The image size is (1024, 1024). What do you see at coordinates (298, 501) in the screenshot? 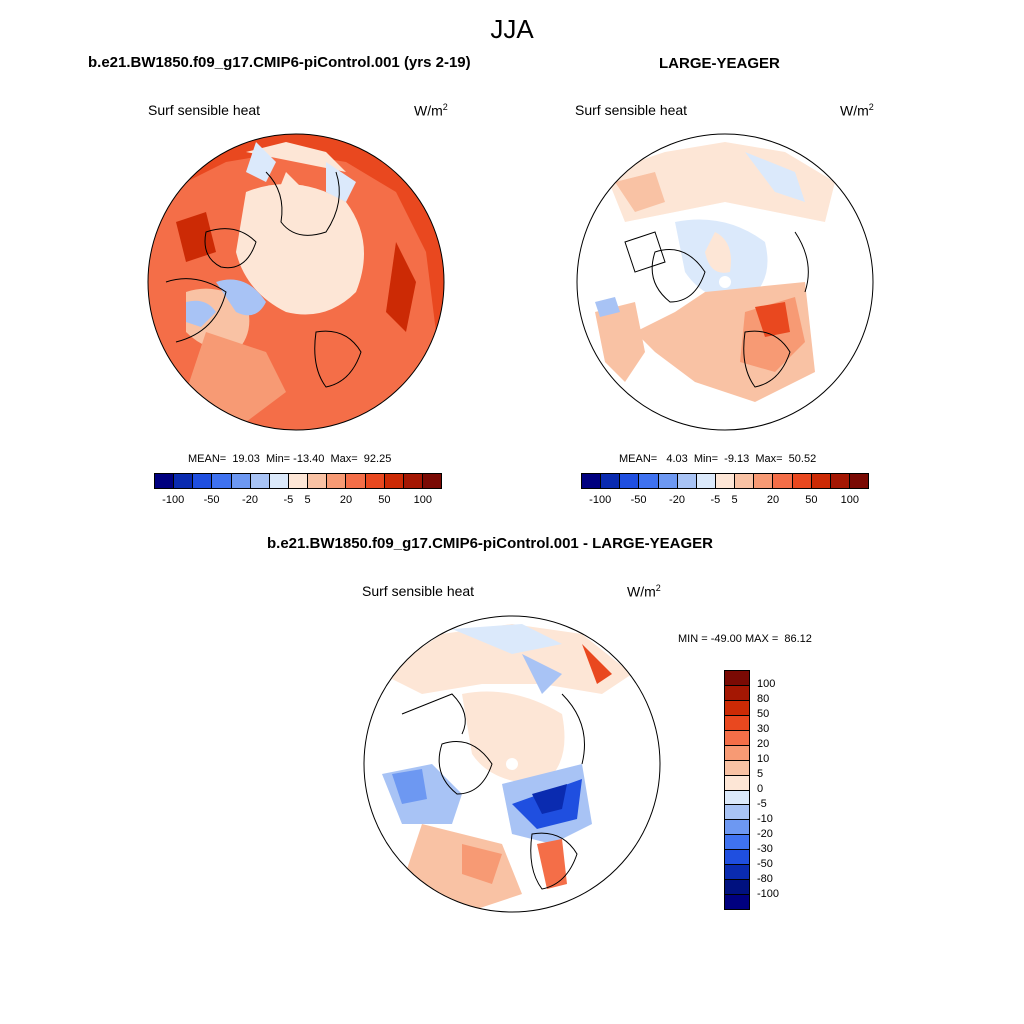
I see `panel1-colorbar-ticks: -100 -50 -20 -5 5 20 50 100` at bounding box center [298, 501].